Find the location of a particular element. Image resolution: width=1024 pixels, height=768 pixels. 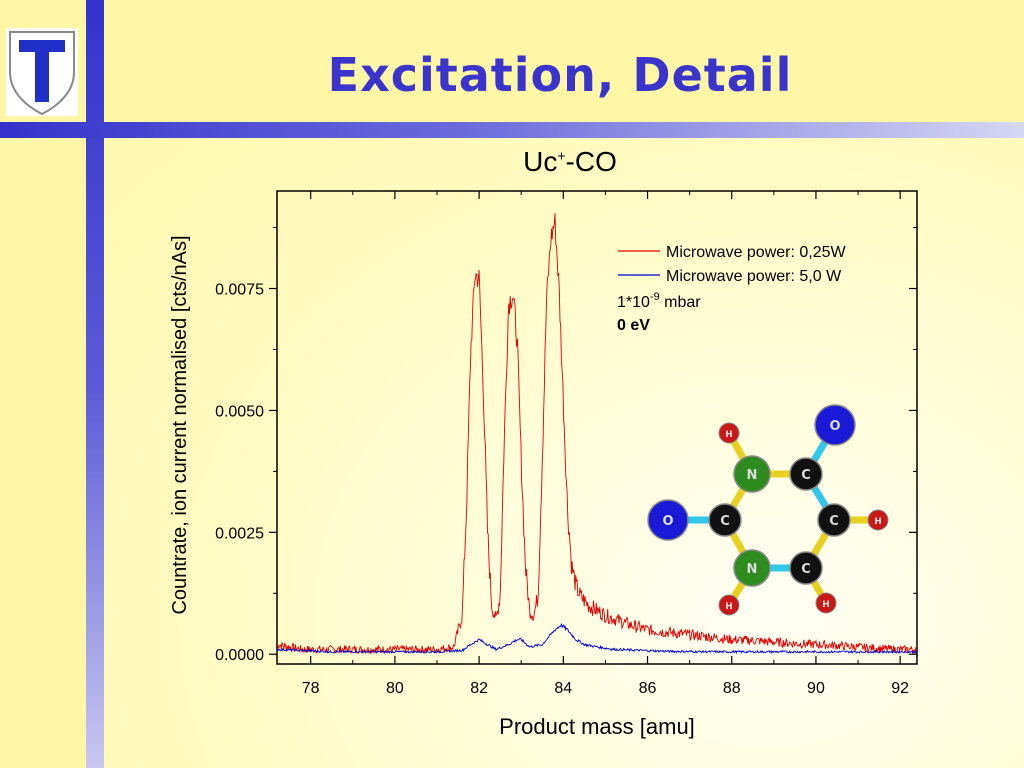

energy-annotation: 0 eV is located at coordinates (633, 325).